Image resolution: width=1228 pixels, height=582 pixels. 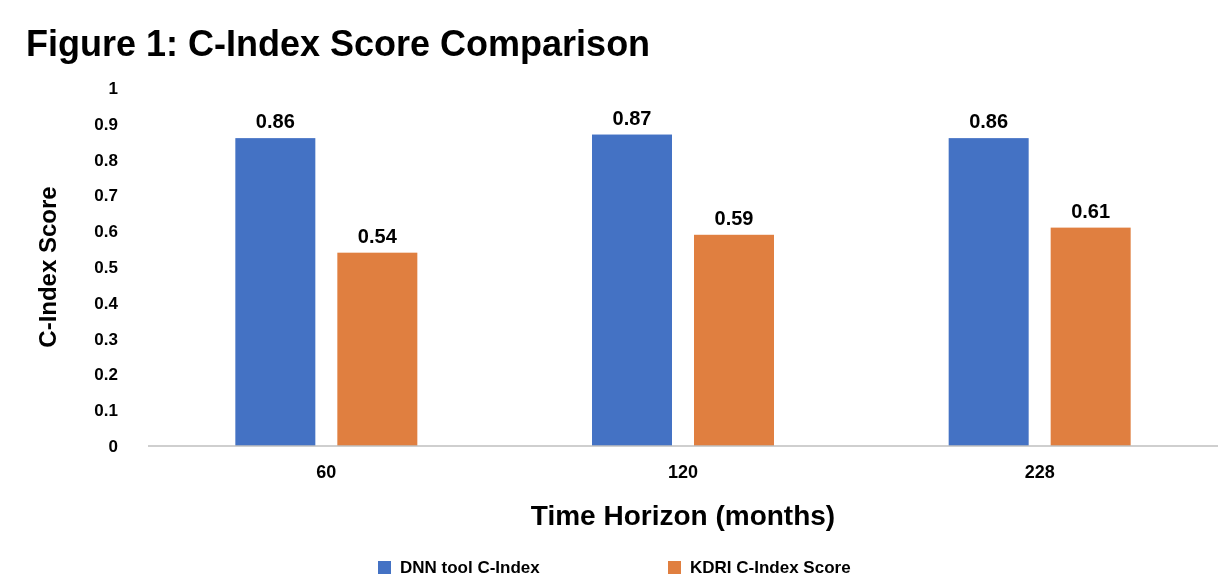 I want to click on legend-label: DNN tool C-Index, so click(x=470, y=567).